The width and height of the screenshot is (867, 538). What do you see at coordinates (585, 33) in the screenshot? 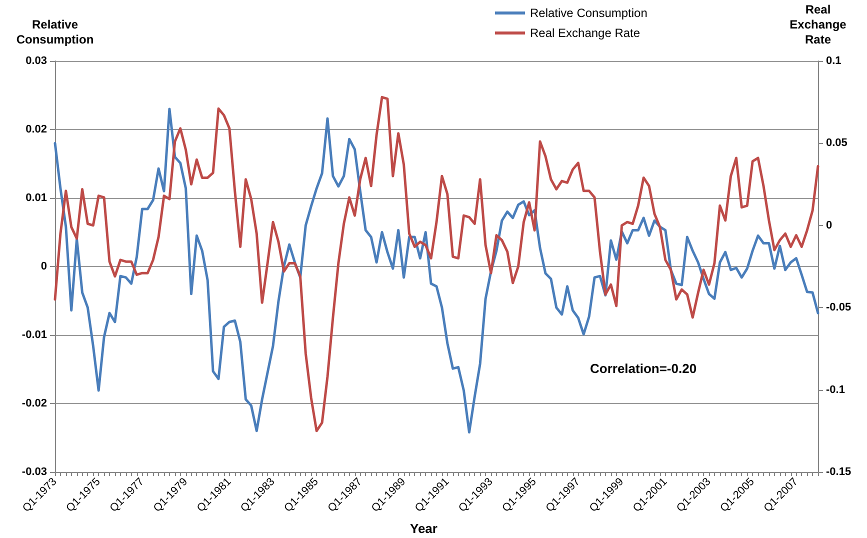
I see `legend-label: Real Exchange Rate` at bounding box center [585, 33].